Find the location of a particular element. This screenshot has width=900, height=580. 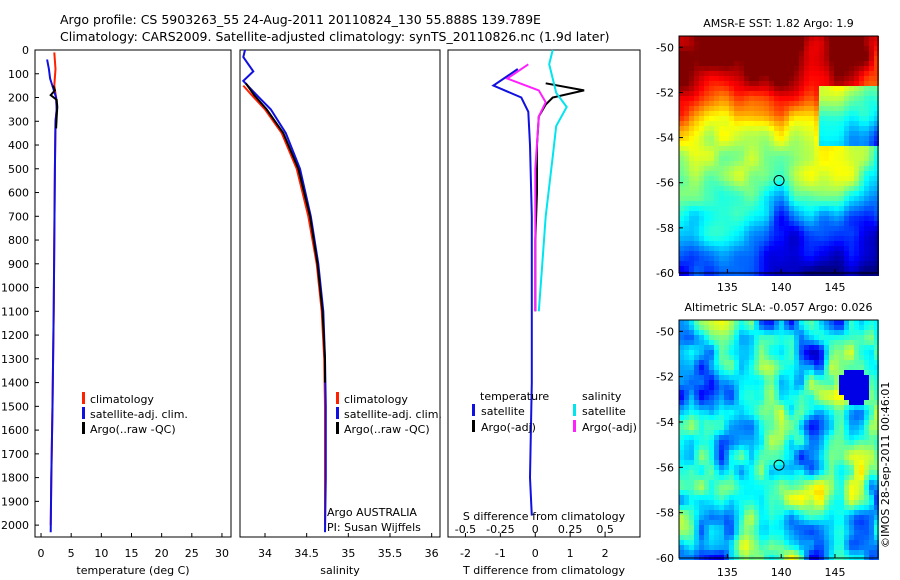

xtick-label-difference-0: -2 is located at coordinates (465, 553).